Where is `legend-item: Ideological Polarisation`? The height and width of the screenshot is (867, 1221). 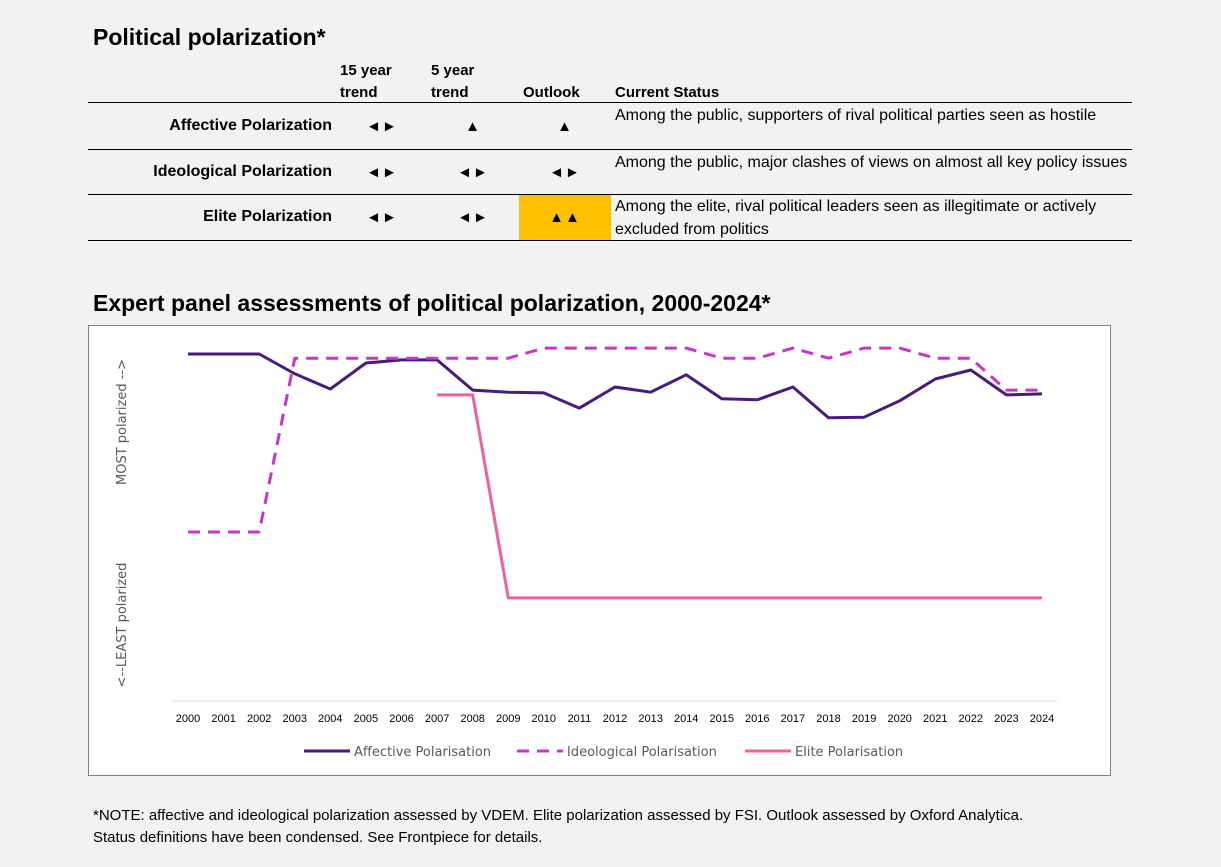
legend-item: Ideological Polarisation is located at coordinates (617, 752).